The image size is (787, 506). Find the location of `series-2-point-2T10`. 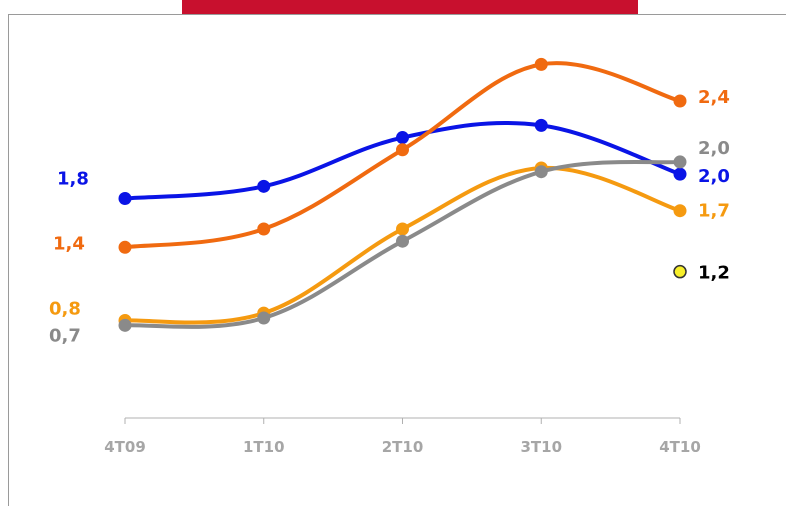

series-2-point-2T10 is located at coordinates (402, 229).